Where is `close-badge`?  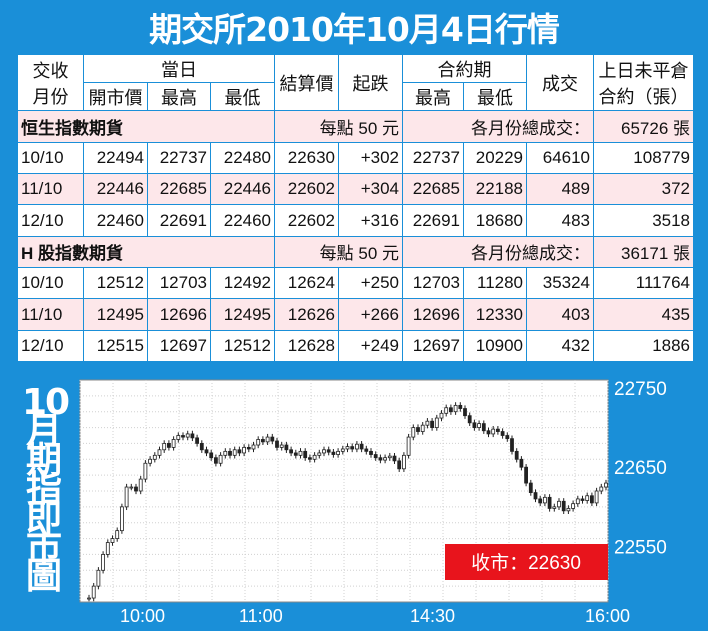
close-badge is located at coordinates (526, 562).